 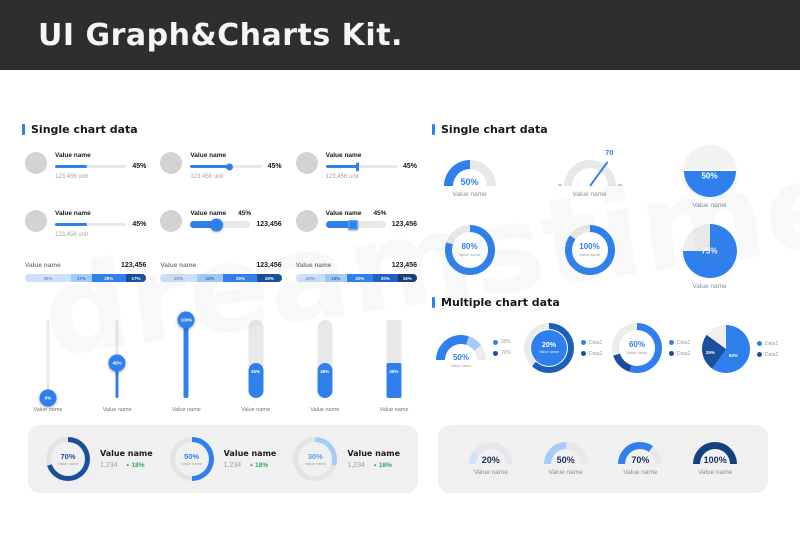 I want to click on progress-fill, so click(x=71, y=224).